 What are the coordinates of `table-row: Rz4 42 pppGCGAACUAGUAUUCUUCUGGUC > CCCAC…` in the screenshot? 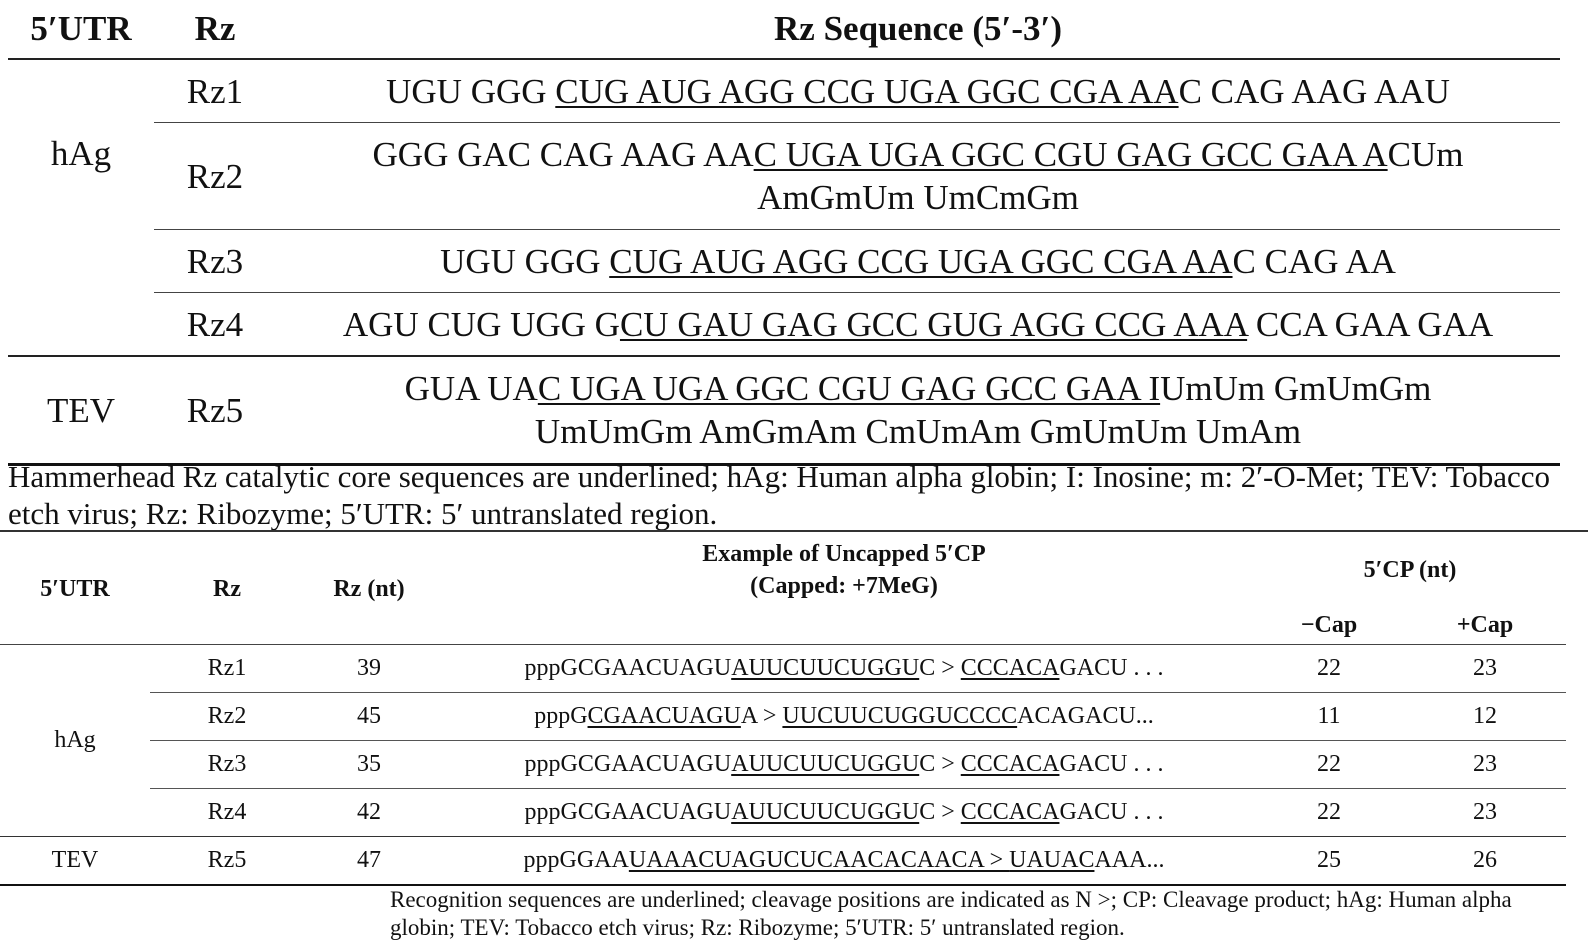 It's located at (783, 812).